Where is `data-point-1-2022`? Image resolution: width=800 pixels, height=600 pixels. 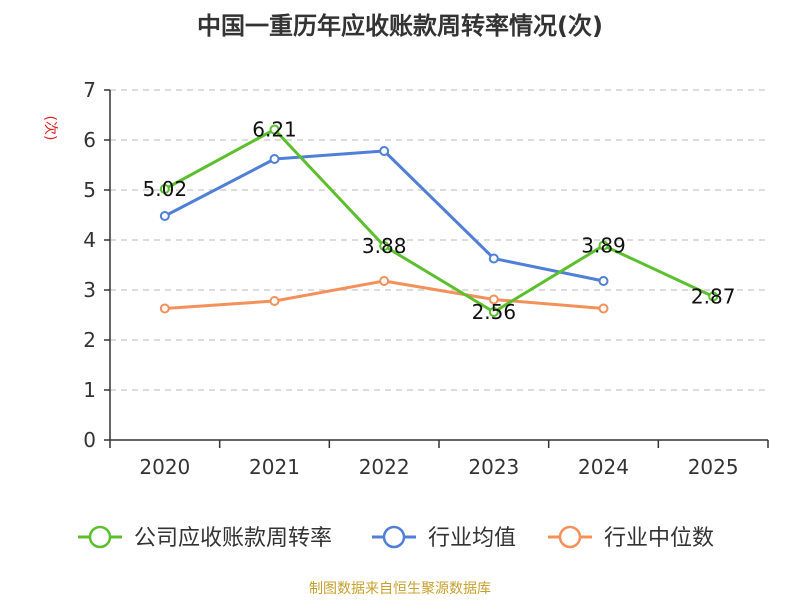 data-point-1-2022 is located at coordinates (384, 151).